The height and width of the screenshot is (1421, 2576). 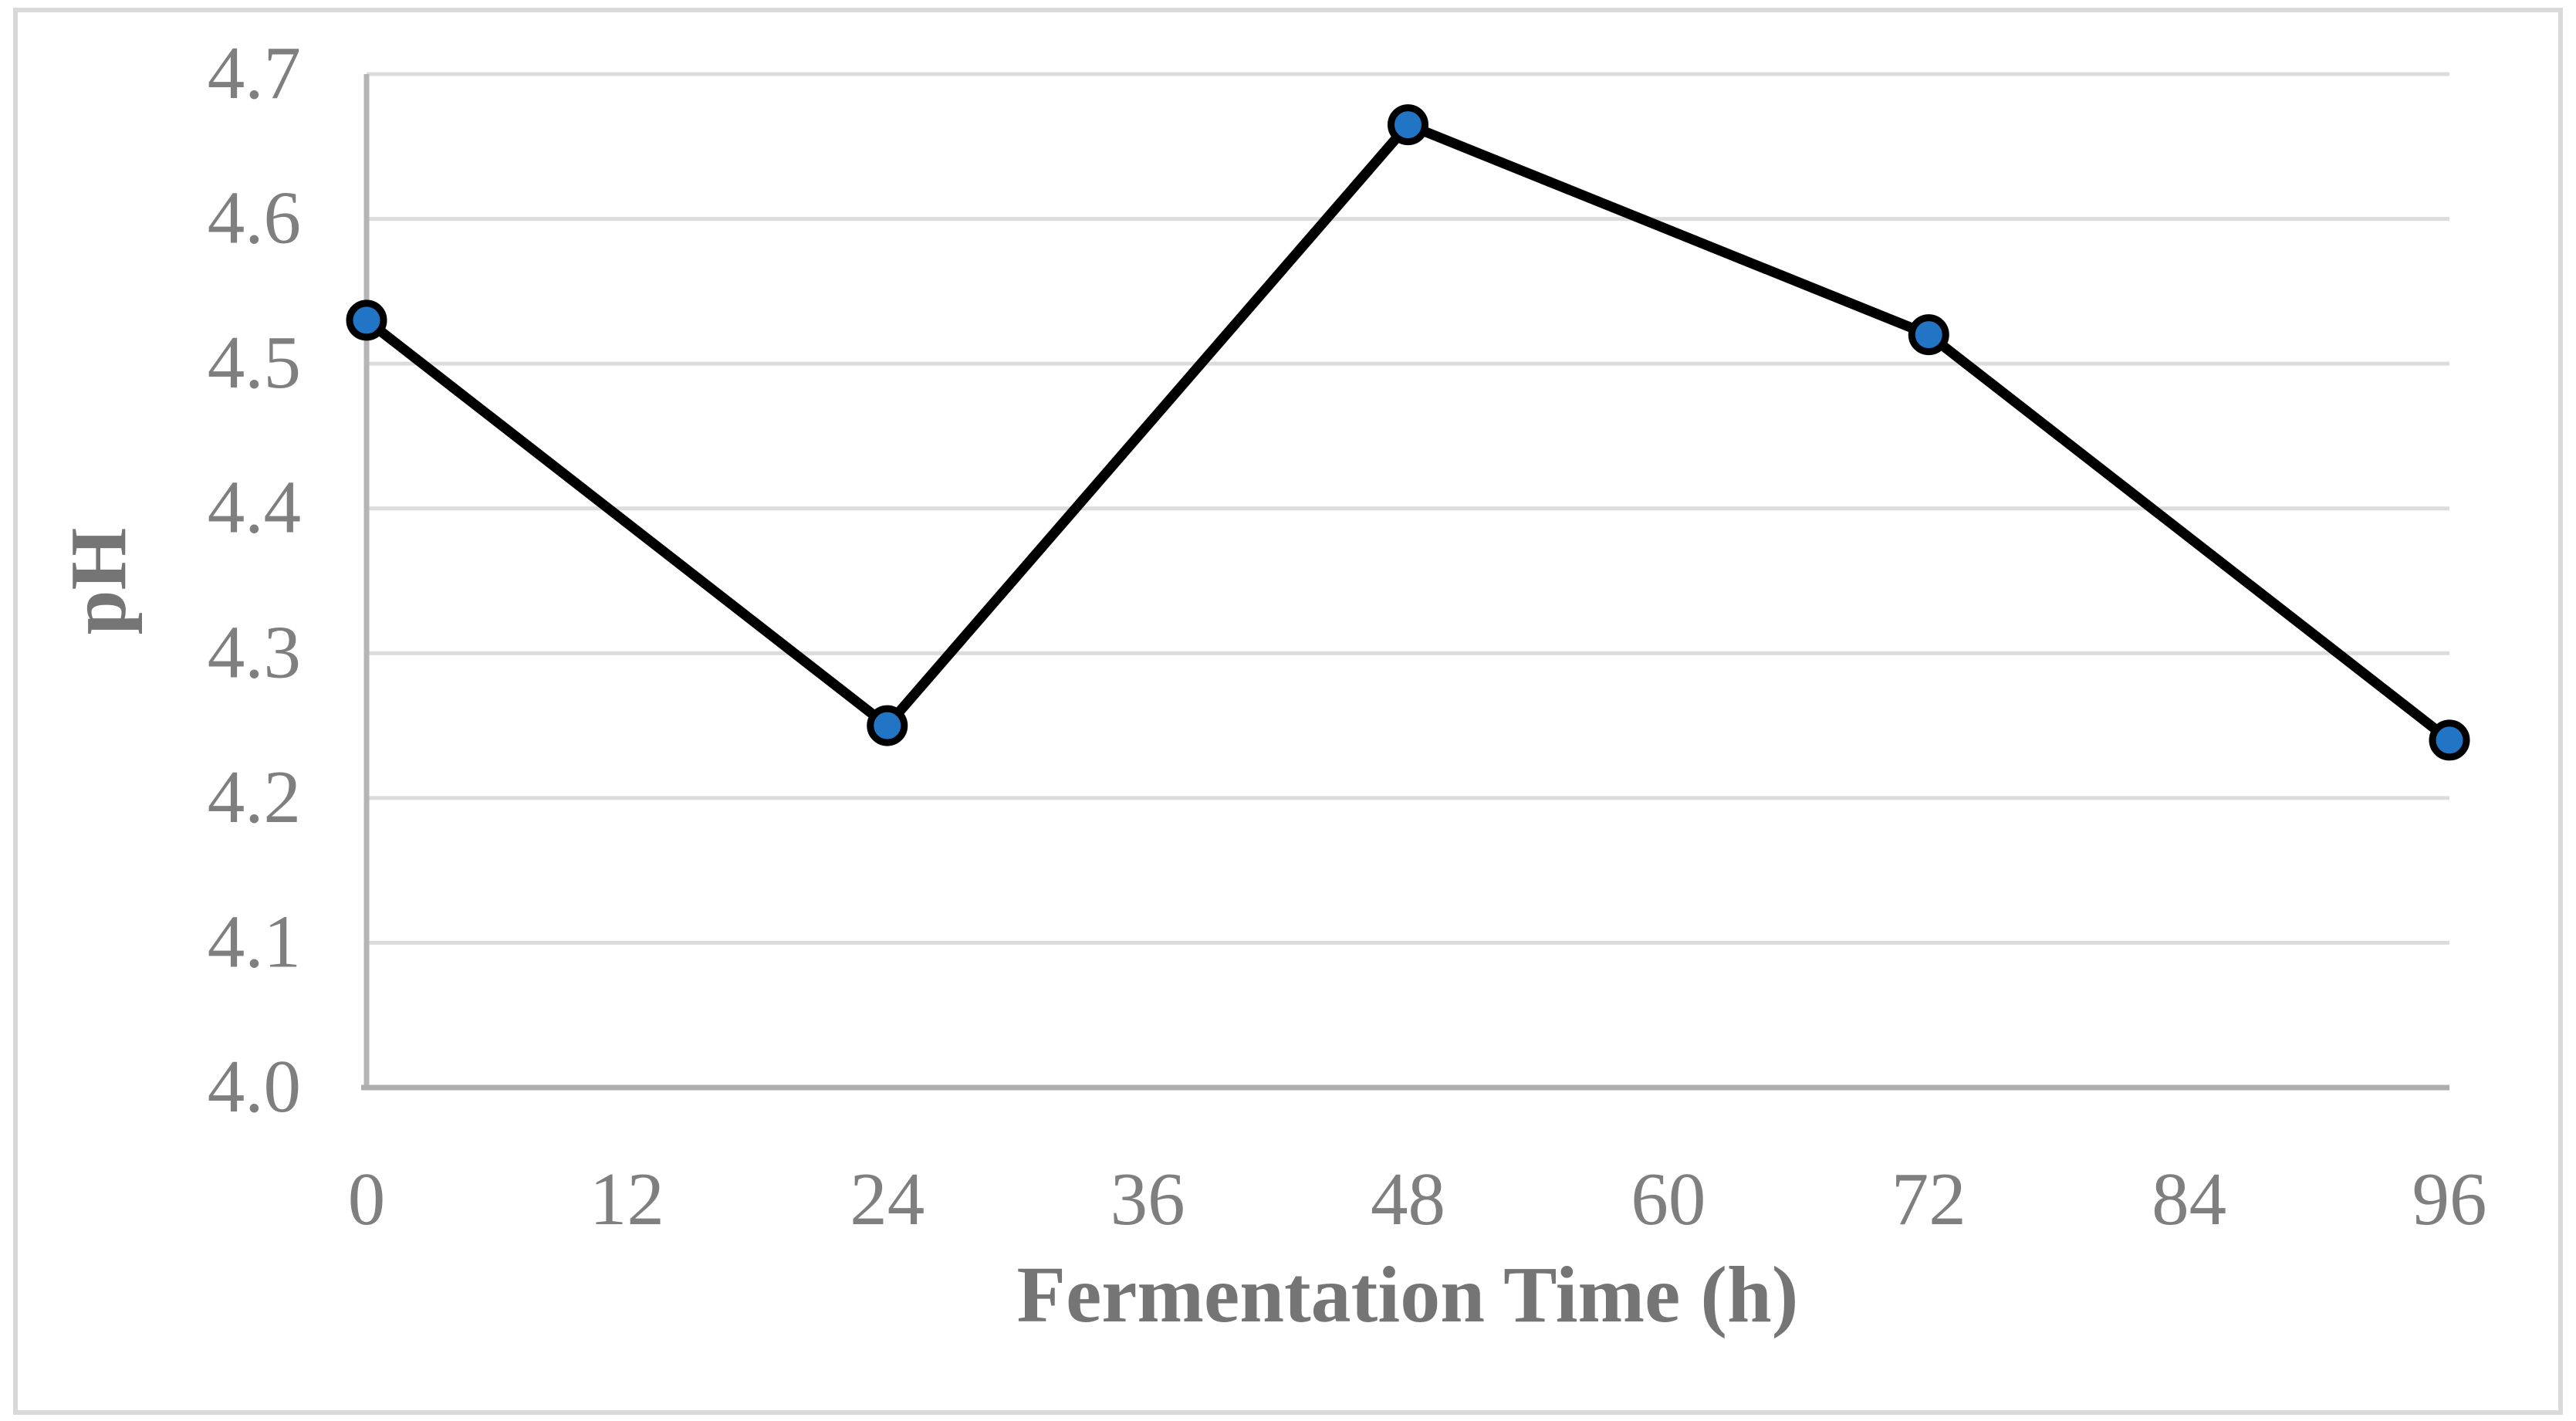 I want to click on x-tick-label-48: 48, so click(x=1408, y=1199).